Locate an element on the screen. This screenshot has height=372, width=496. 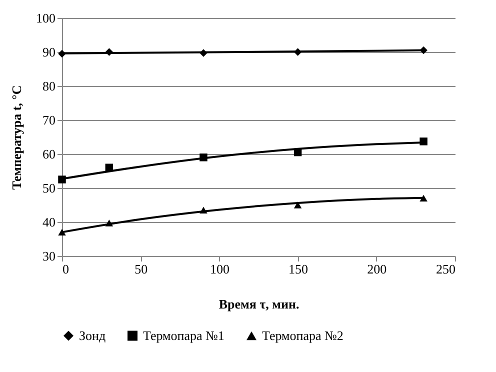
legend-label: Термопара №1 is located at coordinates (183, 335).